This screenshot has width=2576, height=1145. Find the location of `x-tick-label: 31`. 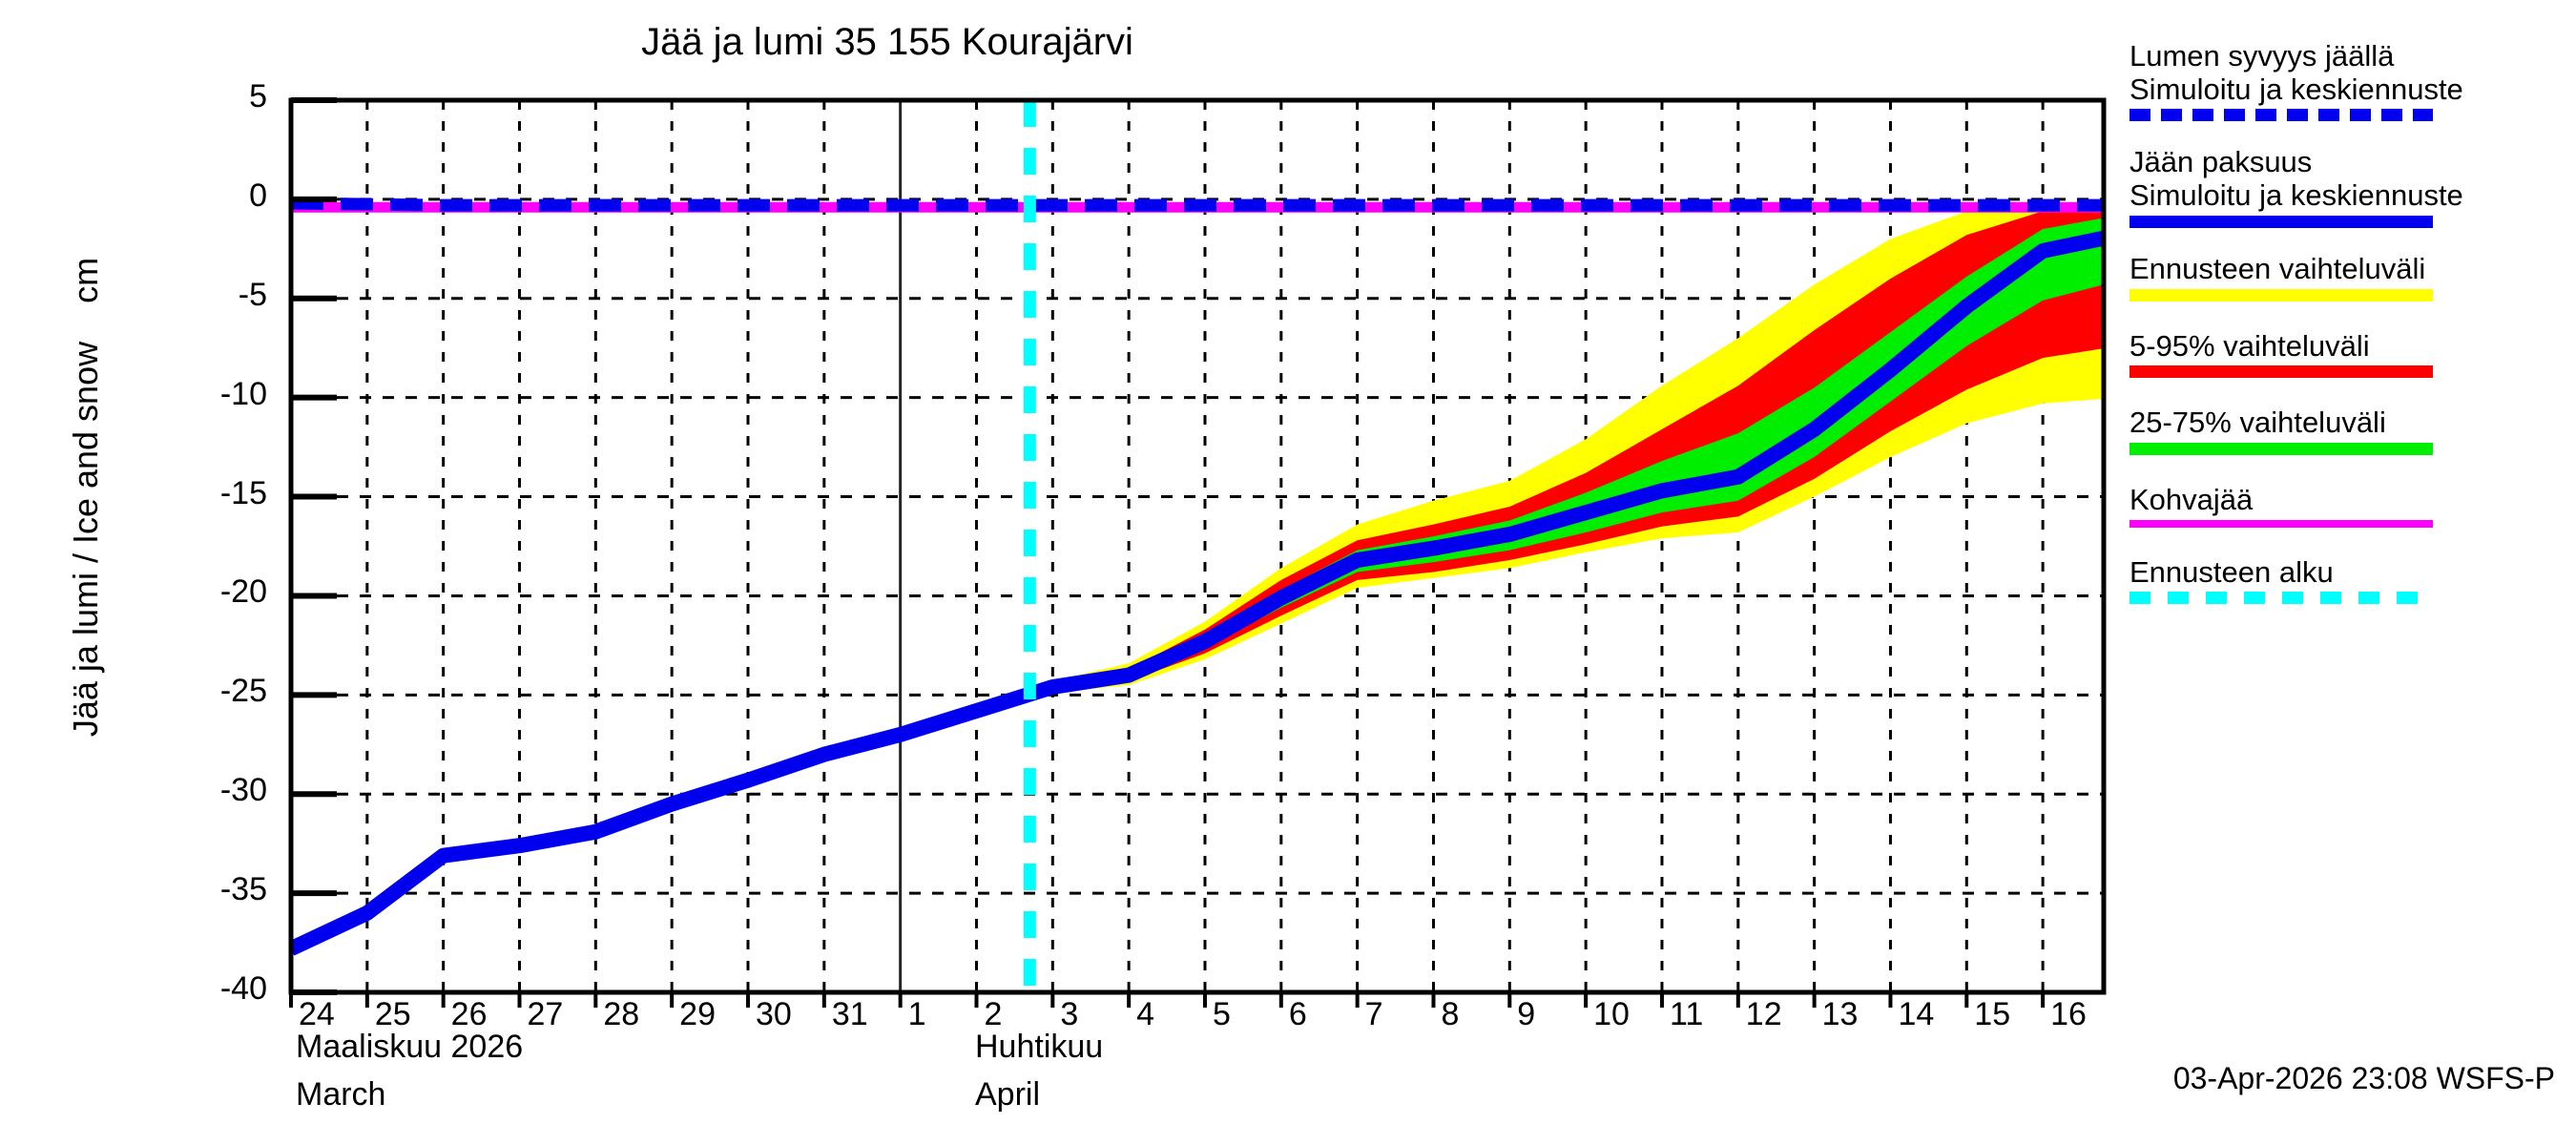

x-tick-label: 31 is located at coordinates (849, 1014).